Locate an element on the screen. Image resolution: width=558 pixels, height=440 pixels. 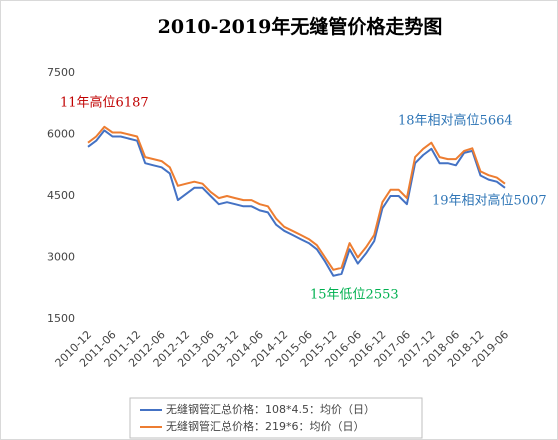
chart-title: 2010-2019年无缝管价格走势图 is located at coordinates (300, 26).